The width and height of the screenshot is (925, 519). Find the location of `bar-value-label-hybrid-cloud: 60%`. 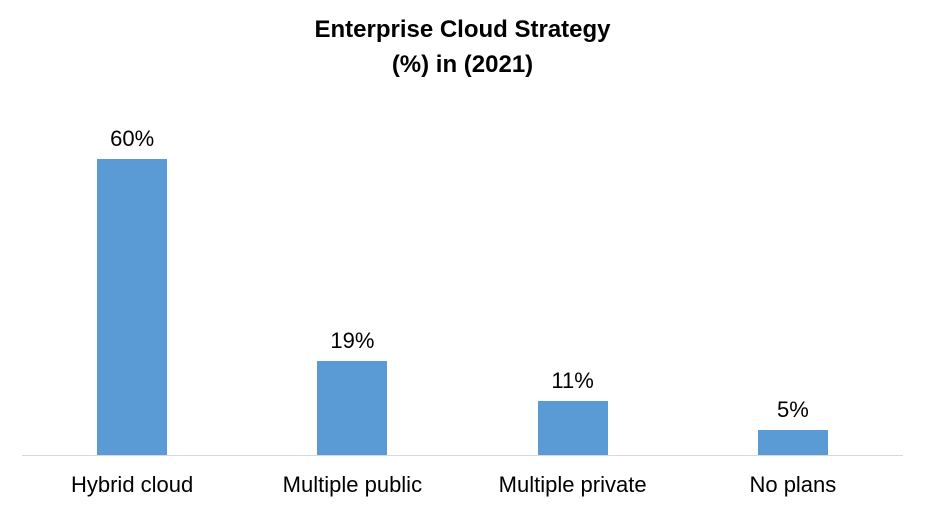

bar-value-label-hybrid-cloud: 60% is located at coordinates (132, 139).